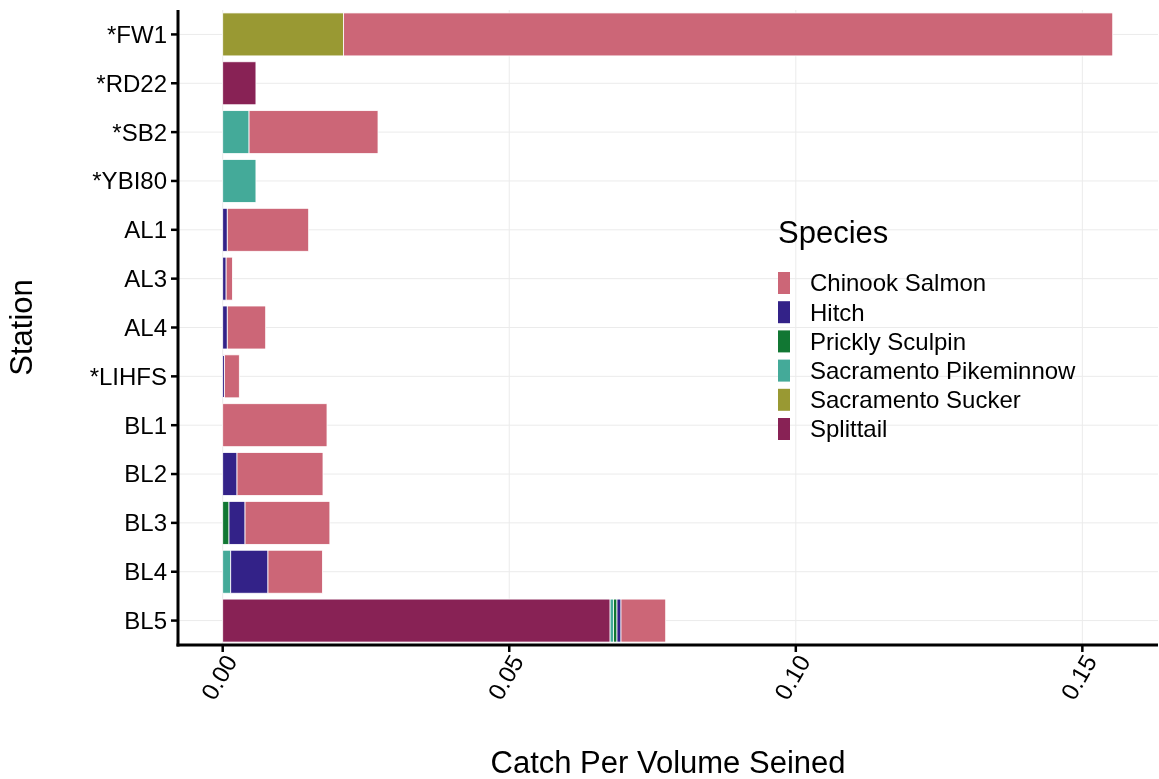 The height and width of the screenshot is (779, 1159). I want to click on legend-label: Chinook Salmon, so click(898, 283).